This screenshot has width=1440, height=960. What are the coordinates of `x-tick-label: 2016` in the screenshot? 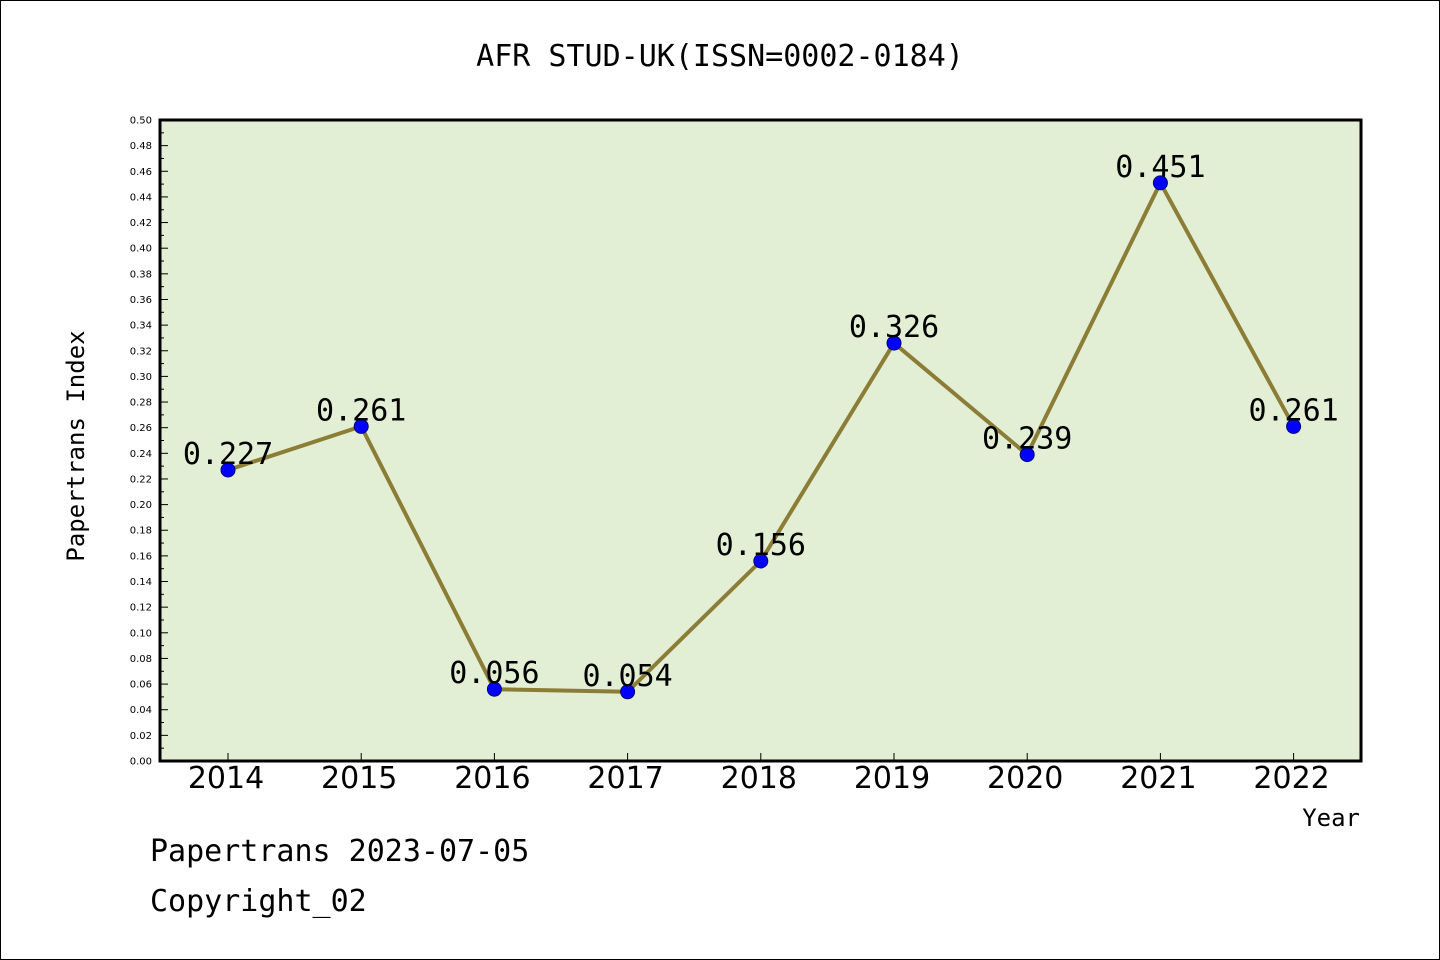 It's located at (492, 778).